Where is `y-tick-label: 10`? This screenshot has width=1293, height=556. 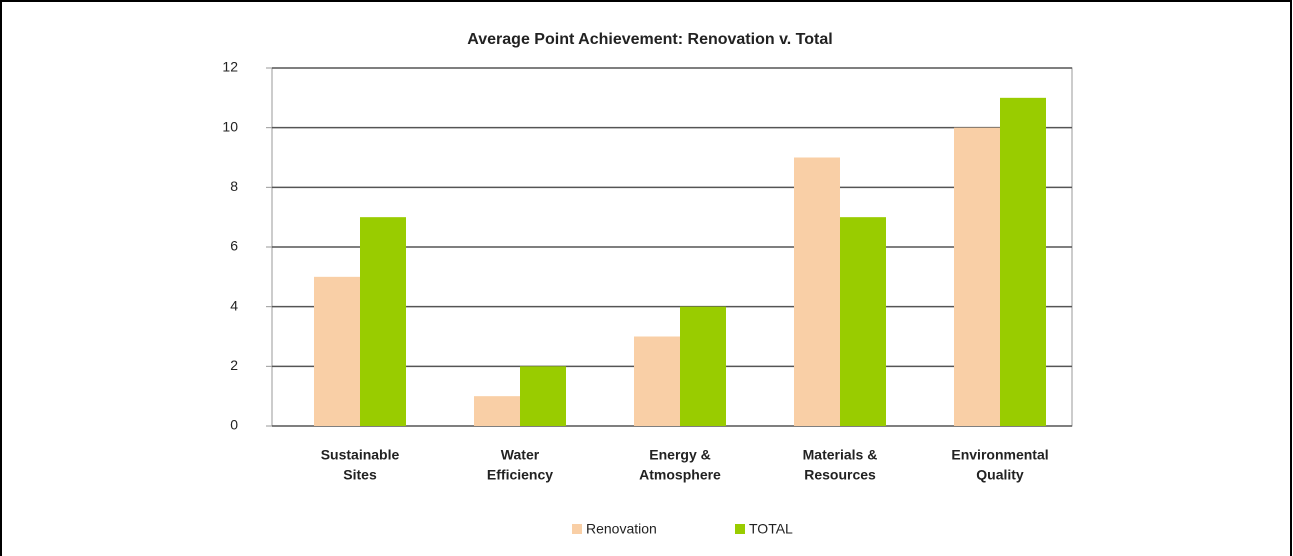
y-tick-label: 10 is located at coordinates (230, 126).